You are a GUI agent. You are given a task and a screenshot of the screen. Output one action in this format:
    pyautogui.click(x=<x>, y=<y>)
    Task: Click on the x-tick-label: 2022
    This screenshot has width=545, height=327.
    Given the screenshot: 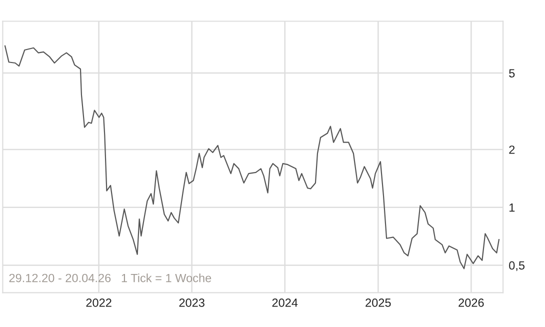 What is the action you would take?
    pyautogui.click(x=99, y=302)
    